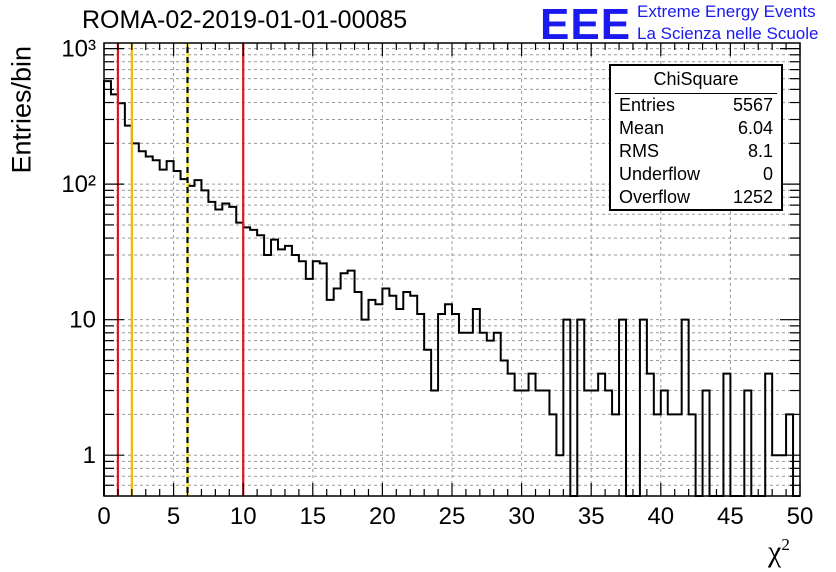 Image resolution: width=836 pixels, height=572 pixels. Describe the element at coordinates (755, 128) in the screenshot. I see `stats-value: 6.04` at that location.